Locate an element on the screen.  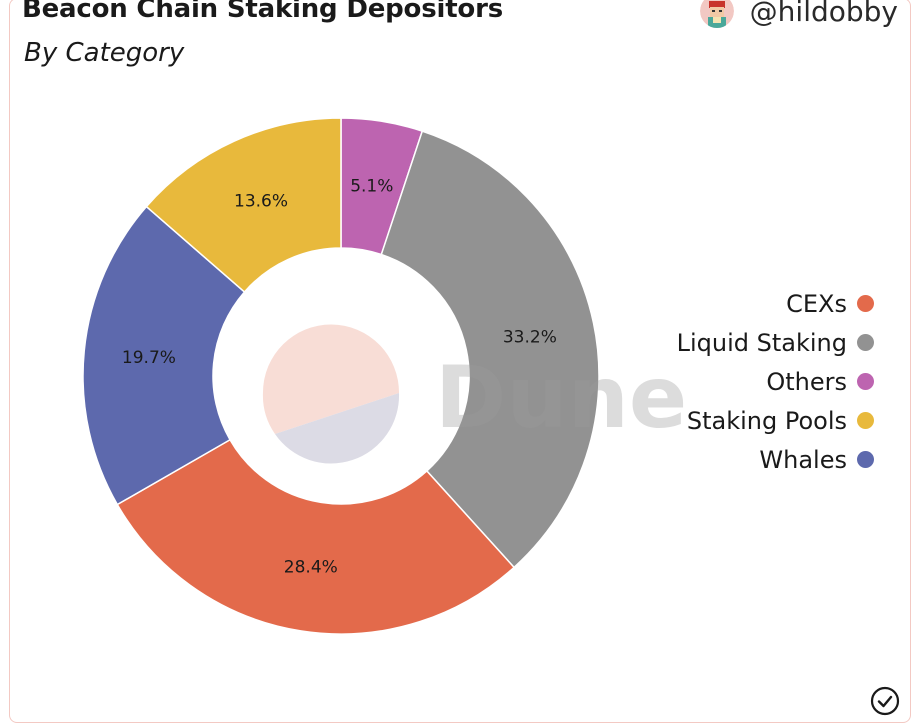
legend-label: Whales is located at coordinates (803, 459).